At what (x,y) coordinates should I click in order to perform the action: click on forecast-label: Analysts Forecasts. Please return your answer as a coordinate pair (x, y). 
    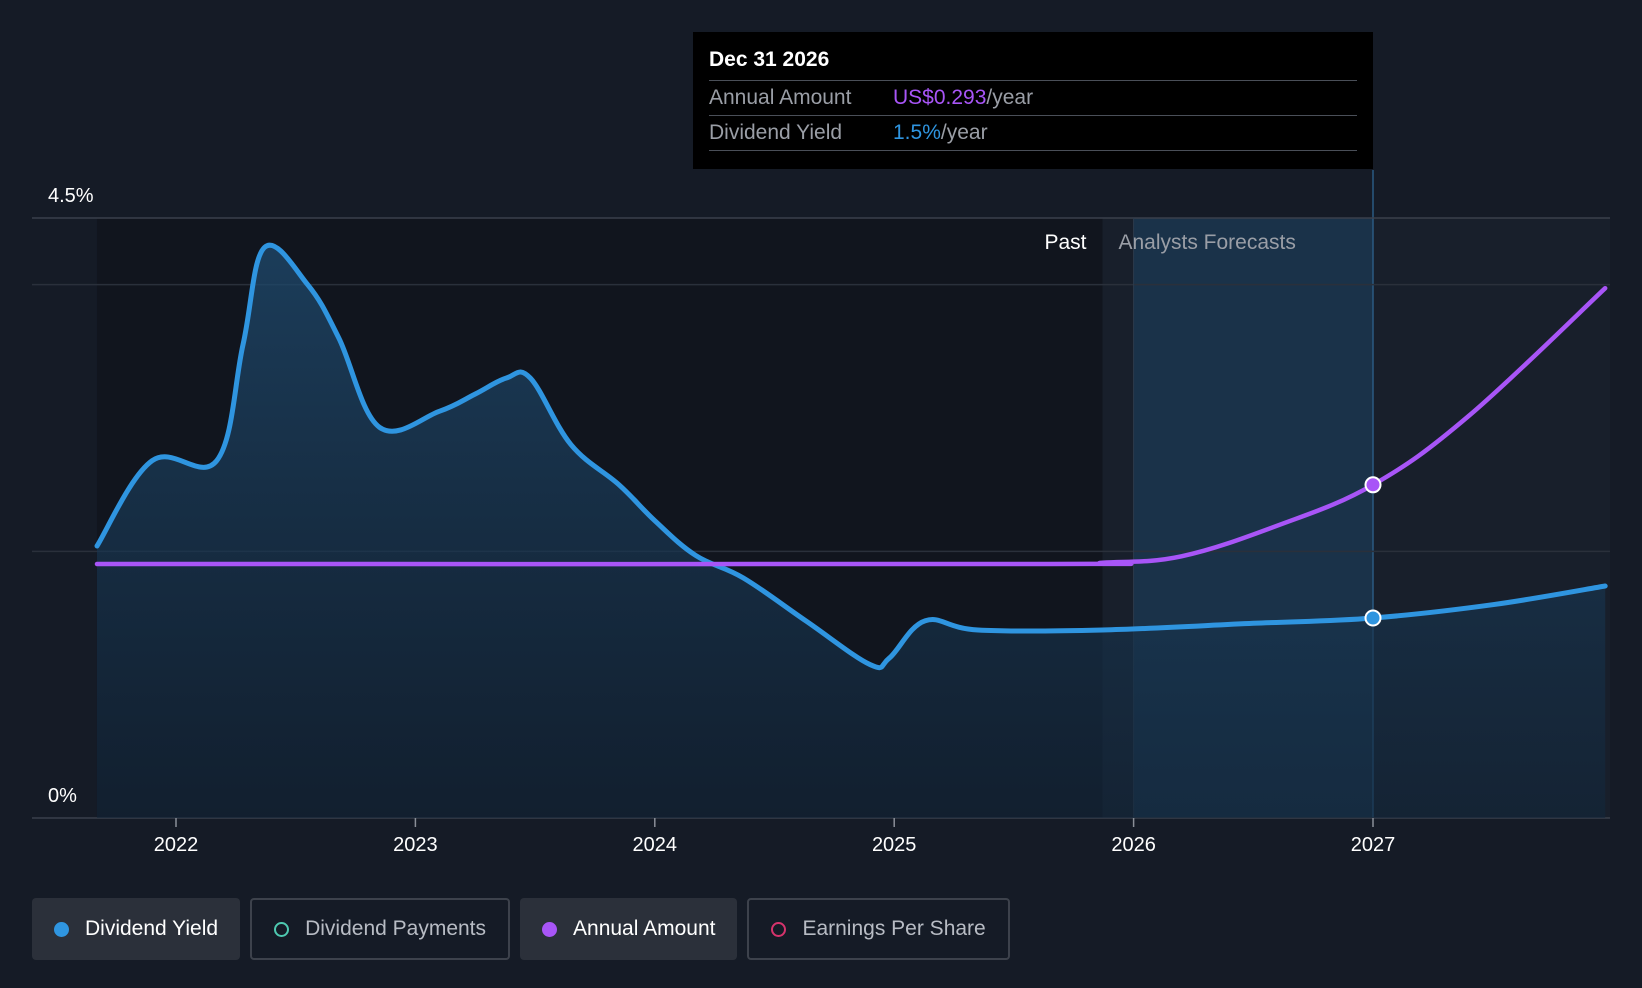
    Looking at the image, I should click on (1206, 242).